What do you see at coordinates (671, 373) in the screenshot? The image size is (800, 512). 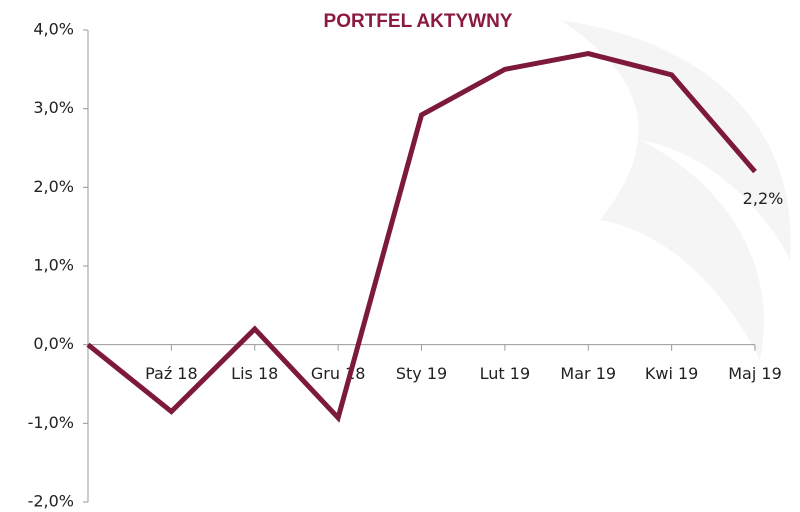 I see `x-tick-label: Kwi 19` at bounding box center [671, 373].